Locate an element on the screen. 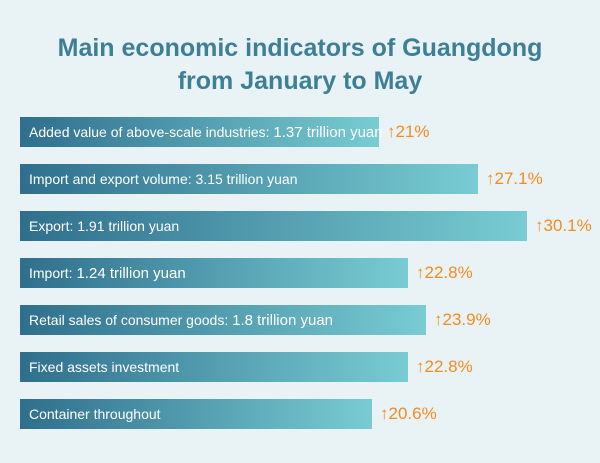 The height and width of the screenshot is (463, 600). growth-label-1: ↑27.1% is located at coordinates (514, 178).